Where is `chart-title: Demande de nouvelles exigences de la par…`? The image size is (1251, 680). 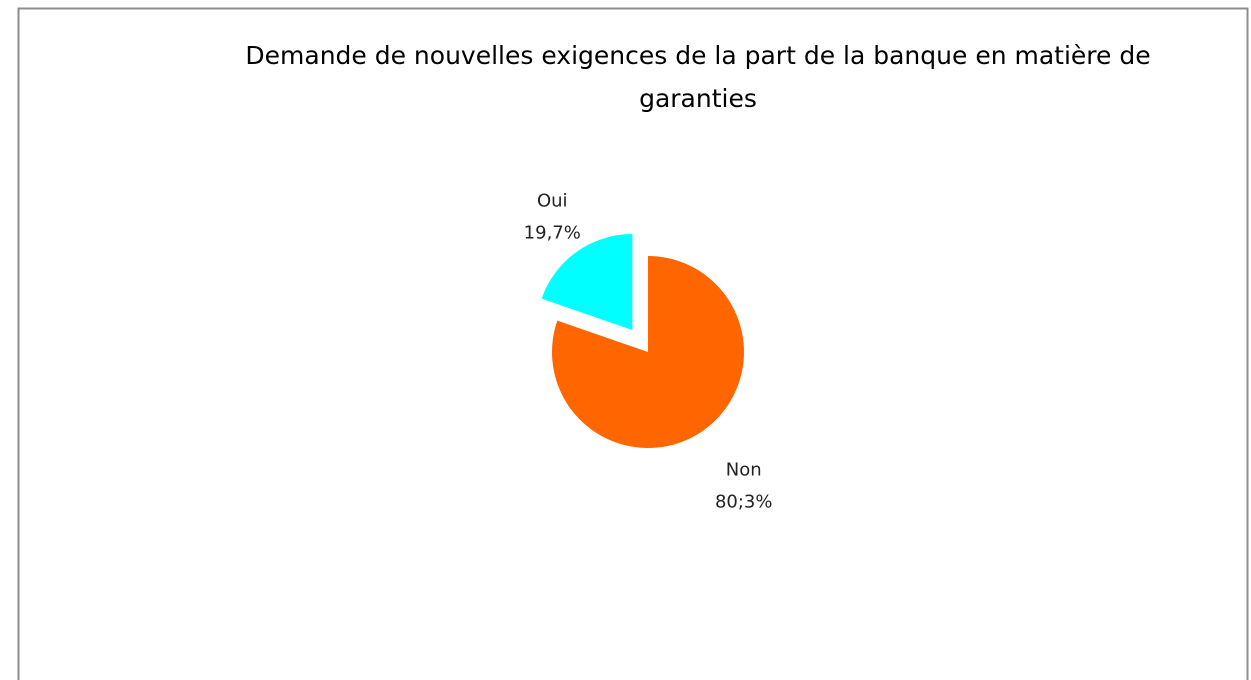 chart-title: Demande de nouvelles exigences de la par… is located at coordinates (698, 77).